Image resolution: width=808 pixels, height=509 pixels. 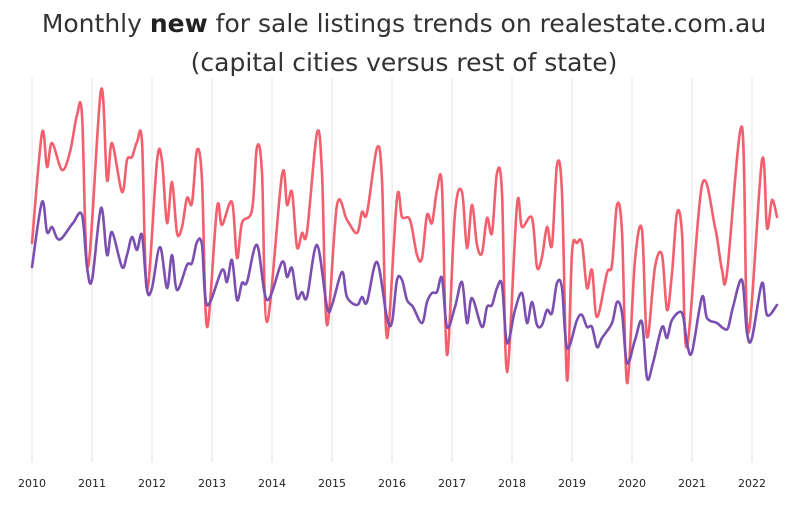 What do you see at coordinates (752, 483) in the screenshot?
I see `x-tick-label: 2022` at bounding box center [752, 483].